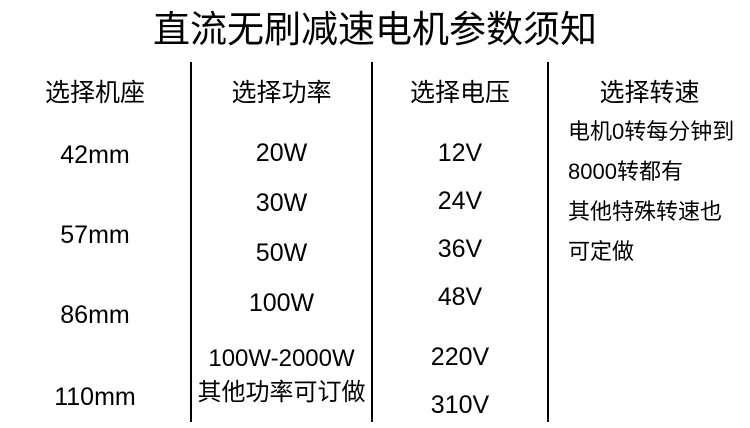 The height and width of the screenshot is (428, 750). Describe the element at coordinates (94, 93) in the screenshot. I see `column-header-frame-size: 选择机座` at that location.